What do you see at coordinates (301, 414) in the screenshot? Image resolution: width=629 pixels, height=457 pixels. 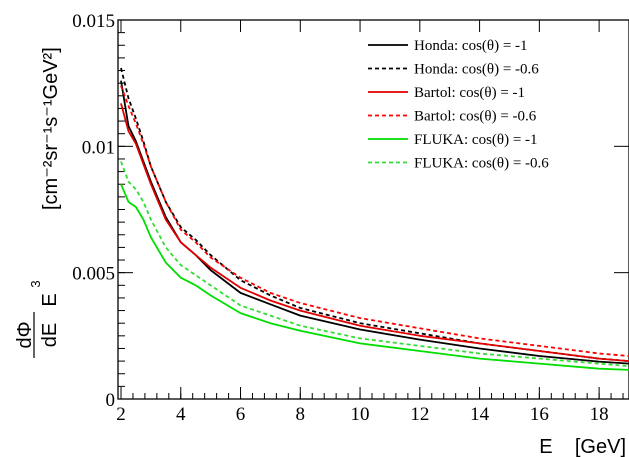 I see `x-tick-label: 8` at bounding box center [301, 414].